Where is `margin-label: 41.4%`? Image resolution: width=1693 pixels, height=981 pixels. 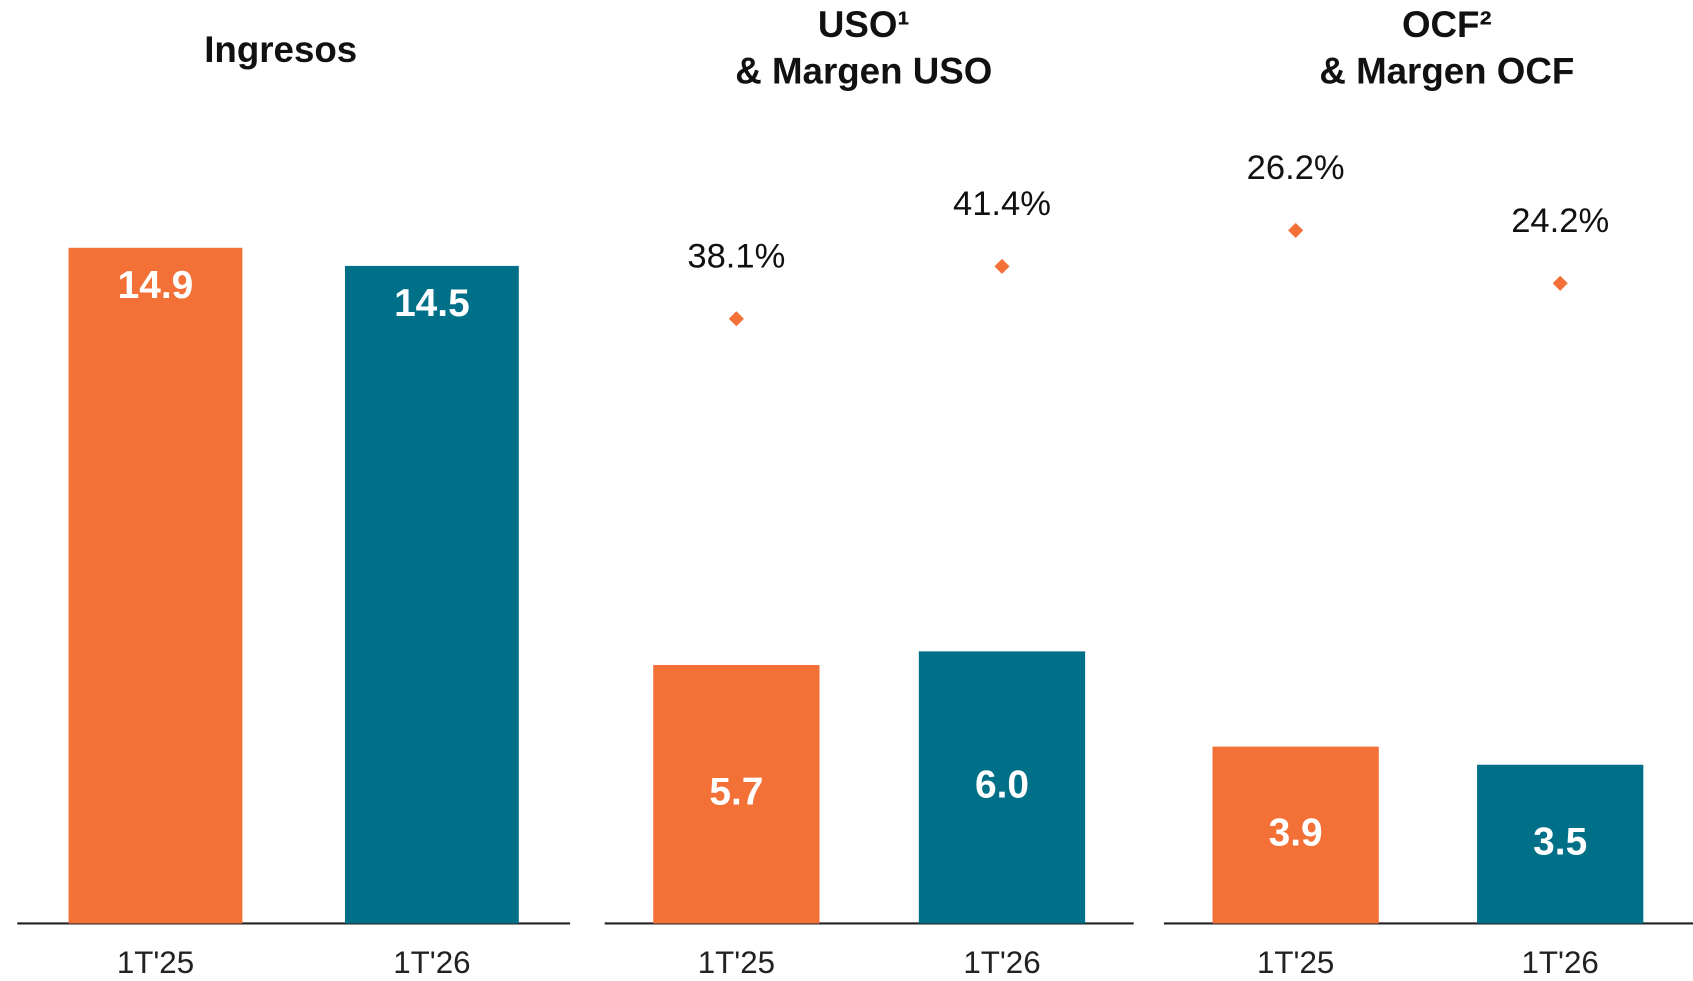
margin-label: 41.4% is located at coordinates (1002, 204).